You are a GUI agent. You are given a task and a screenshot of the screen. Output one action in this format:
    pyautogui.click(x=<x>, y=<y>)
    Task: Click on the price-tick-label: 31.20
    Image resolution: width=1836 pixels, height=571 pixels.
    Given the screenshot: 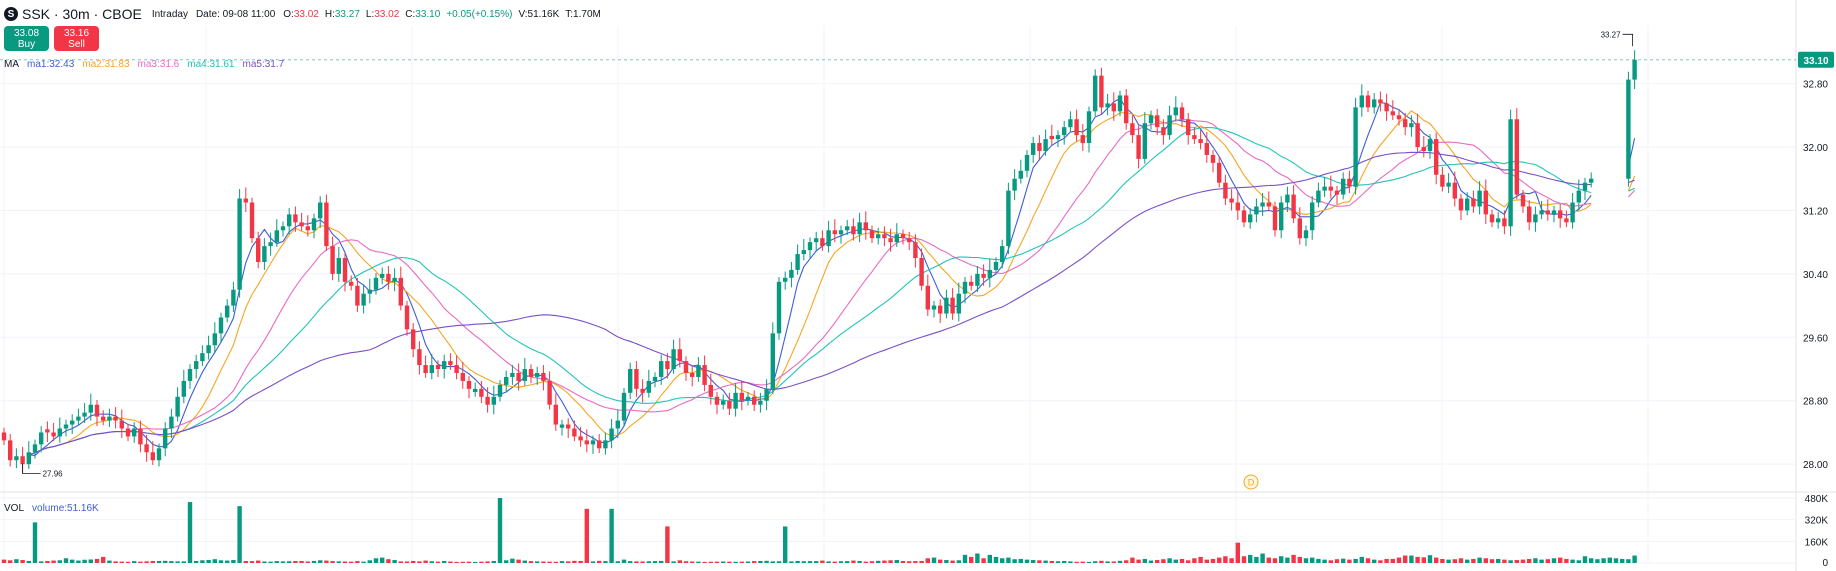 What is the action you would take?
    pyautogui.click(x=1815, y=211)
    